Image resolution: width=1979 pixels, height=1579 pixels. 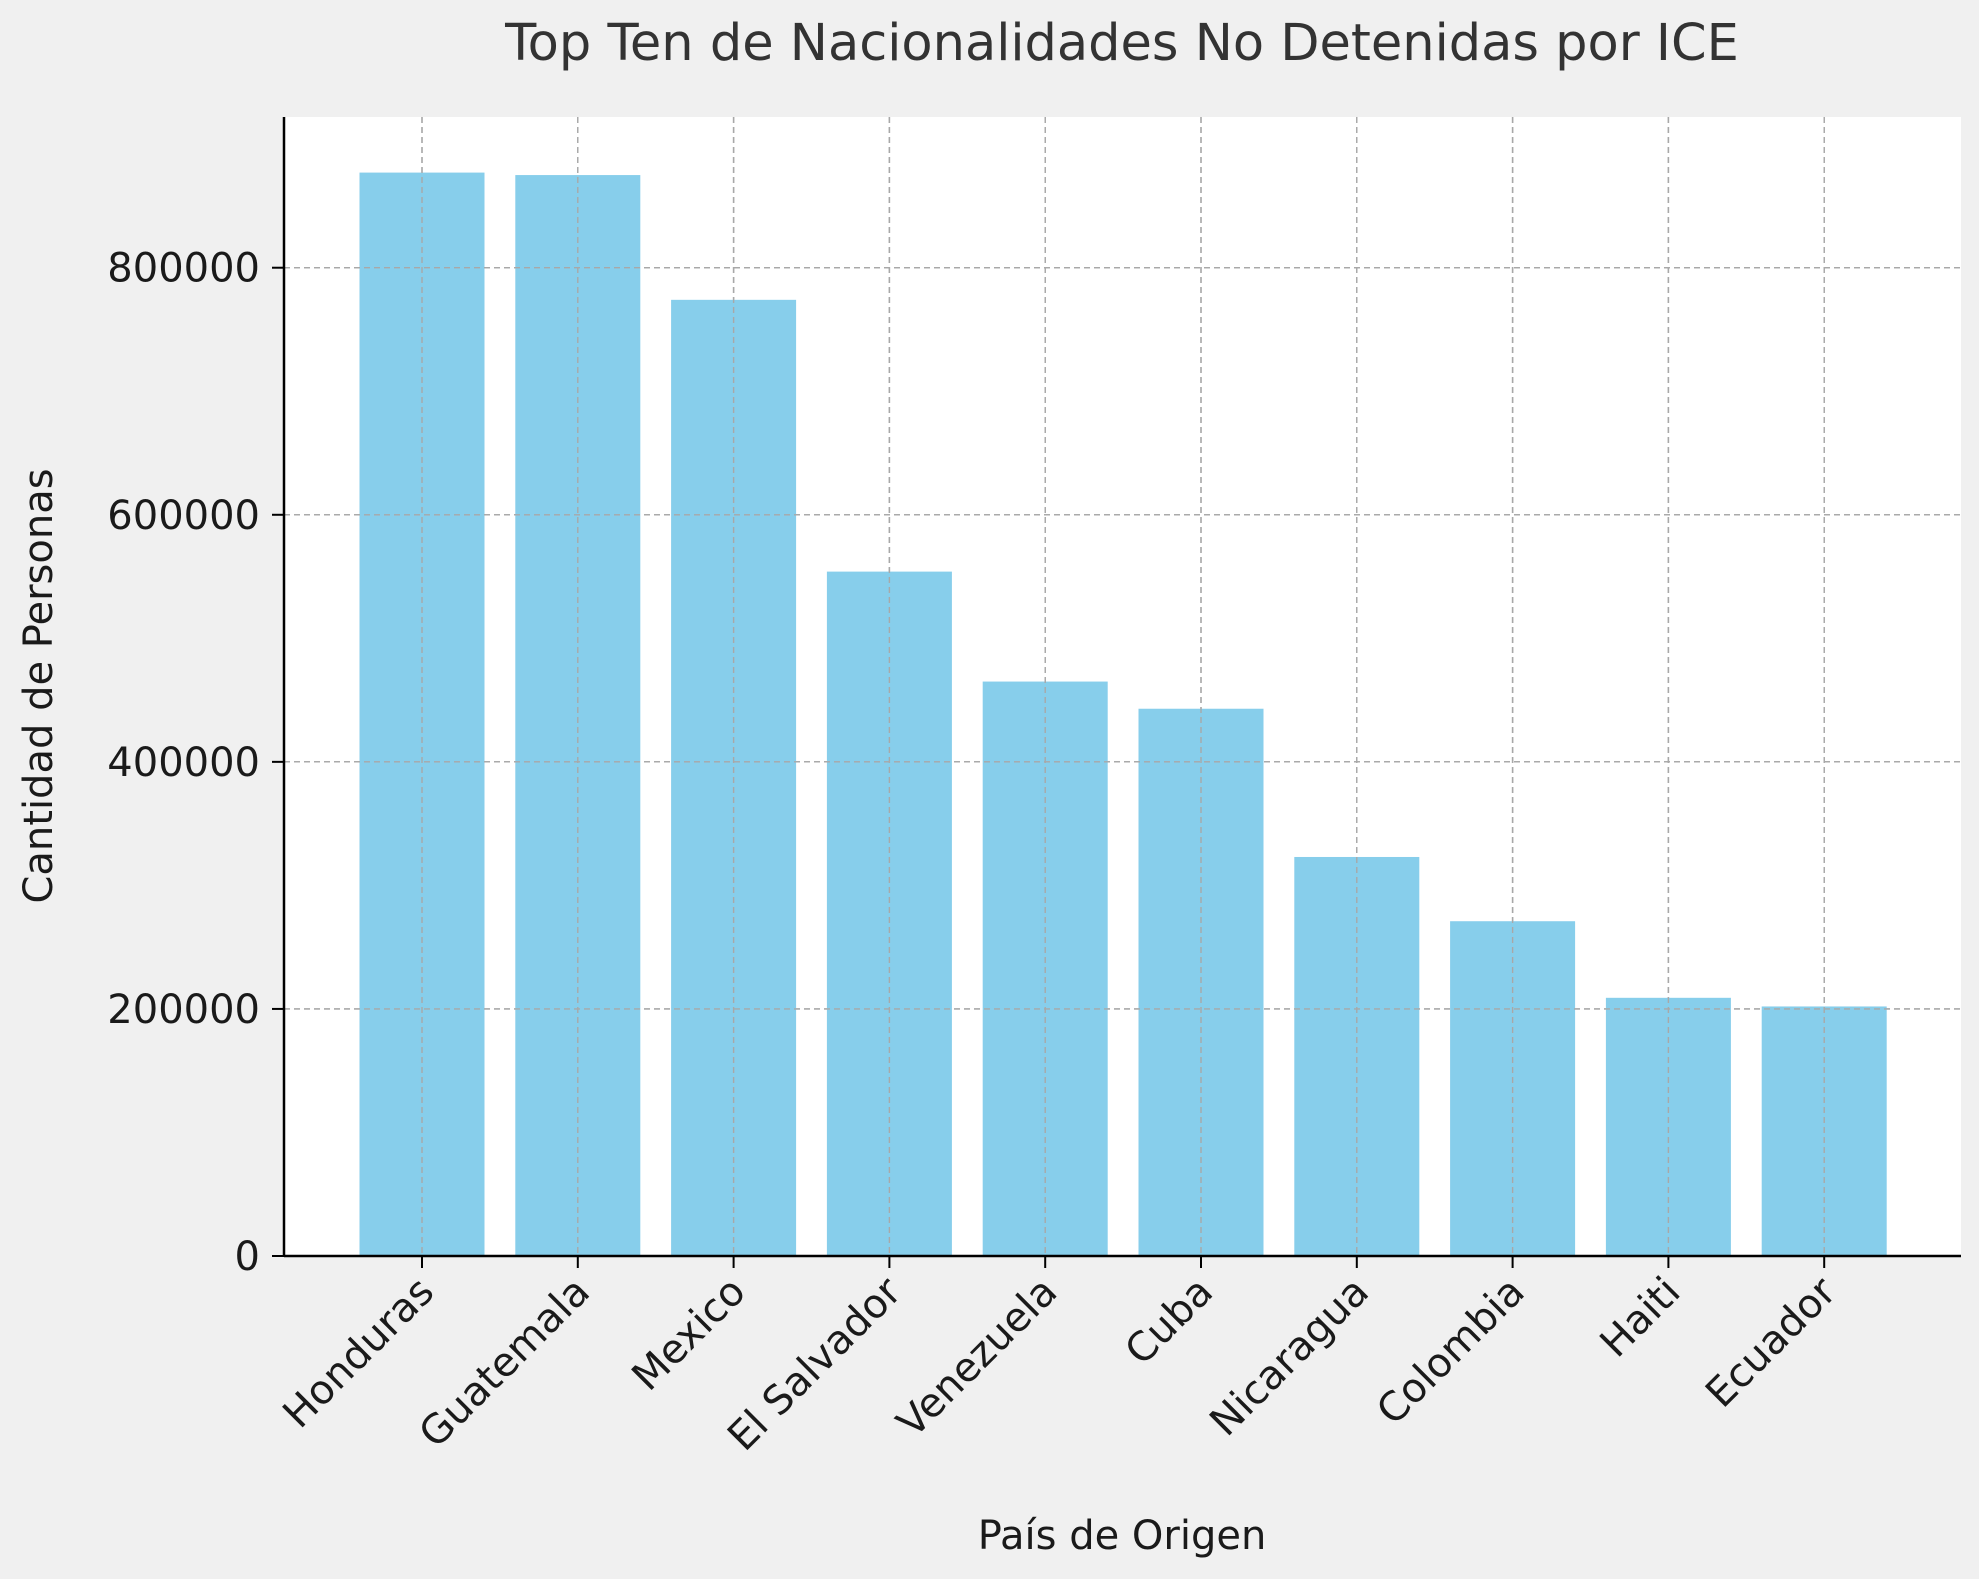 What do you see at coordinates (183, 763) in the screenshot?
I see `y-tick-label: 400000` at bounding box center [183, 763].